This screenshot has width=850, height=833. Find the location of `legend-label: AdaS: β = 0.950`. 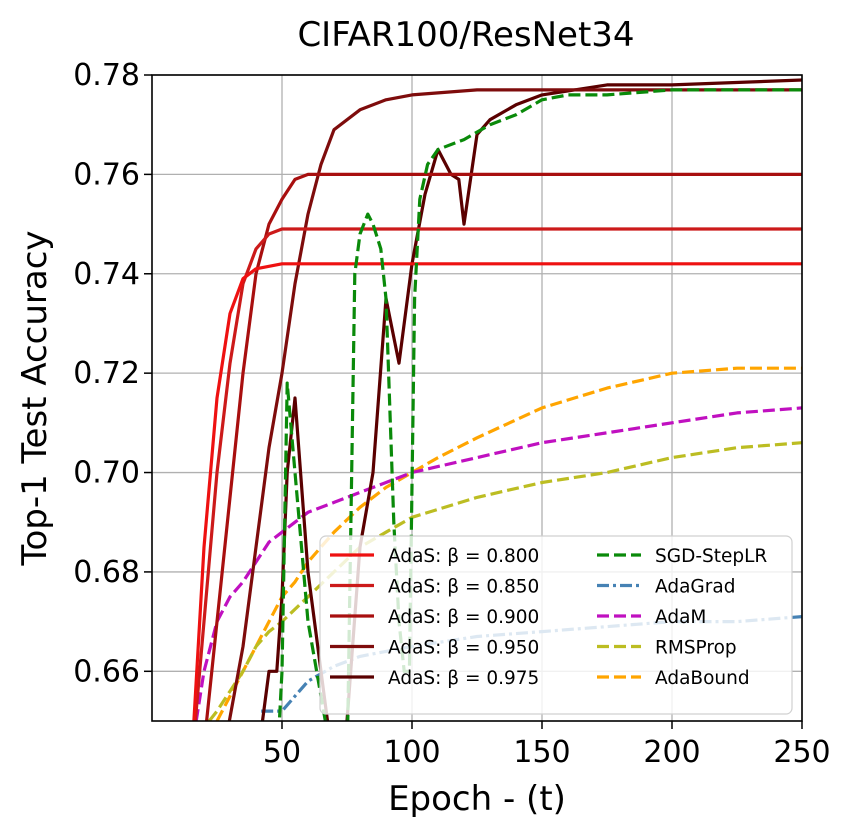

legend-label: AdaS: β = 0.950 is located at coordinates (463, 648).